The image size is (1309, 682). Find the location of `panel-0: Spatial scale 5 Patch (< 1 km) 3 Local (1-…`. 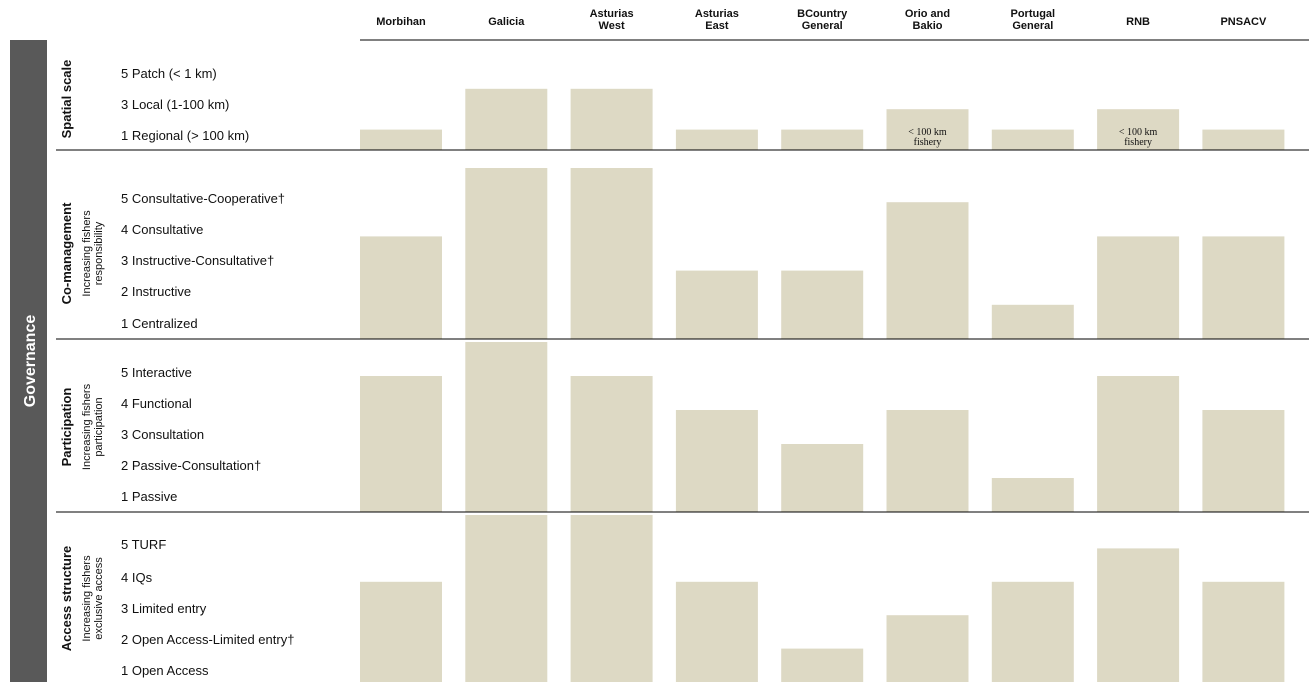

panel-0: Spatial scale 5 Patch (< 1 km) 3 Local (1-… is located at coordinates (682, 105).